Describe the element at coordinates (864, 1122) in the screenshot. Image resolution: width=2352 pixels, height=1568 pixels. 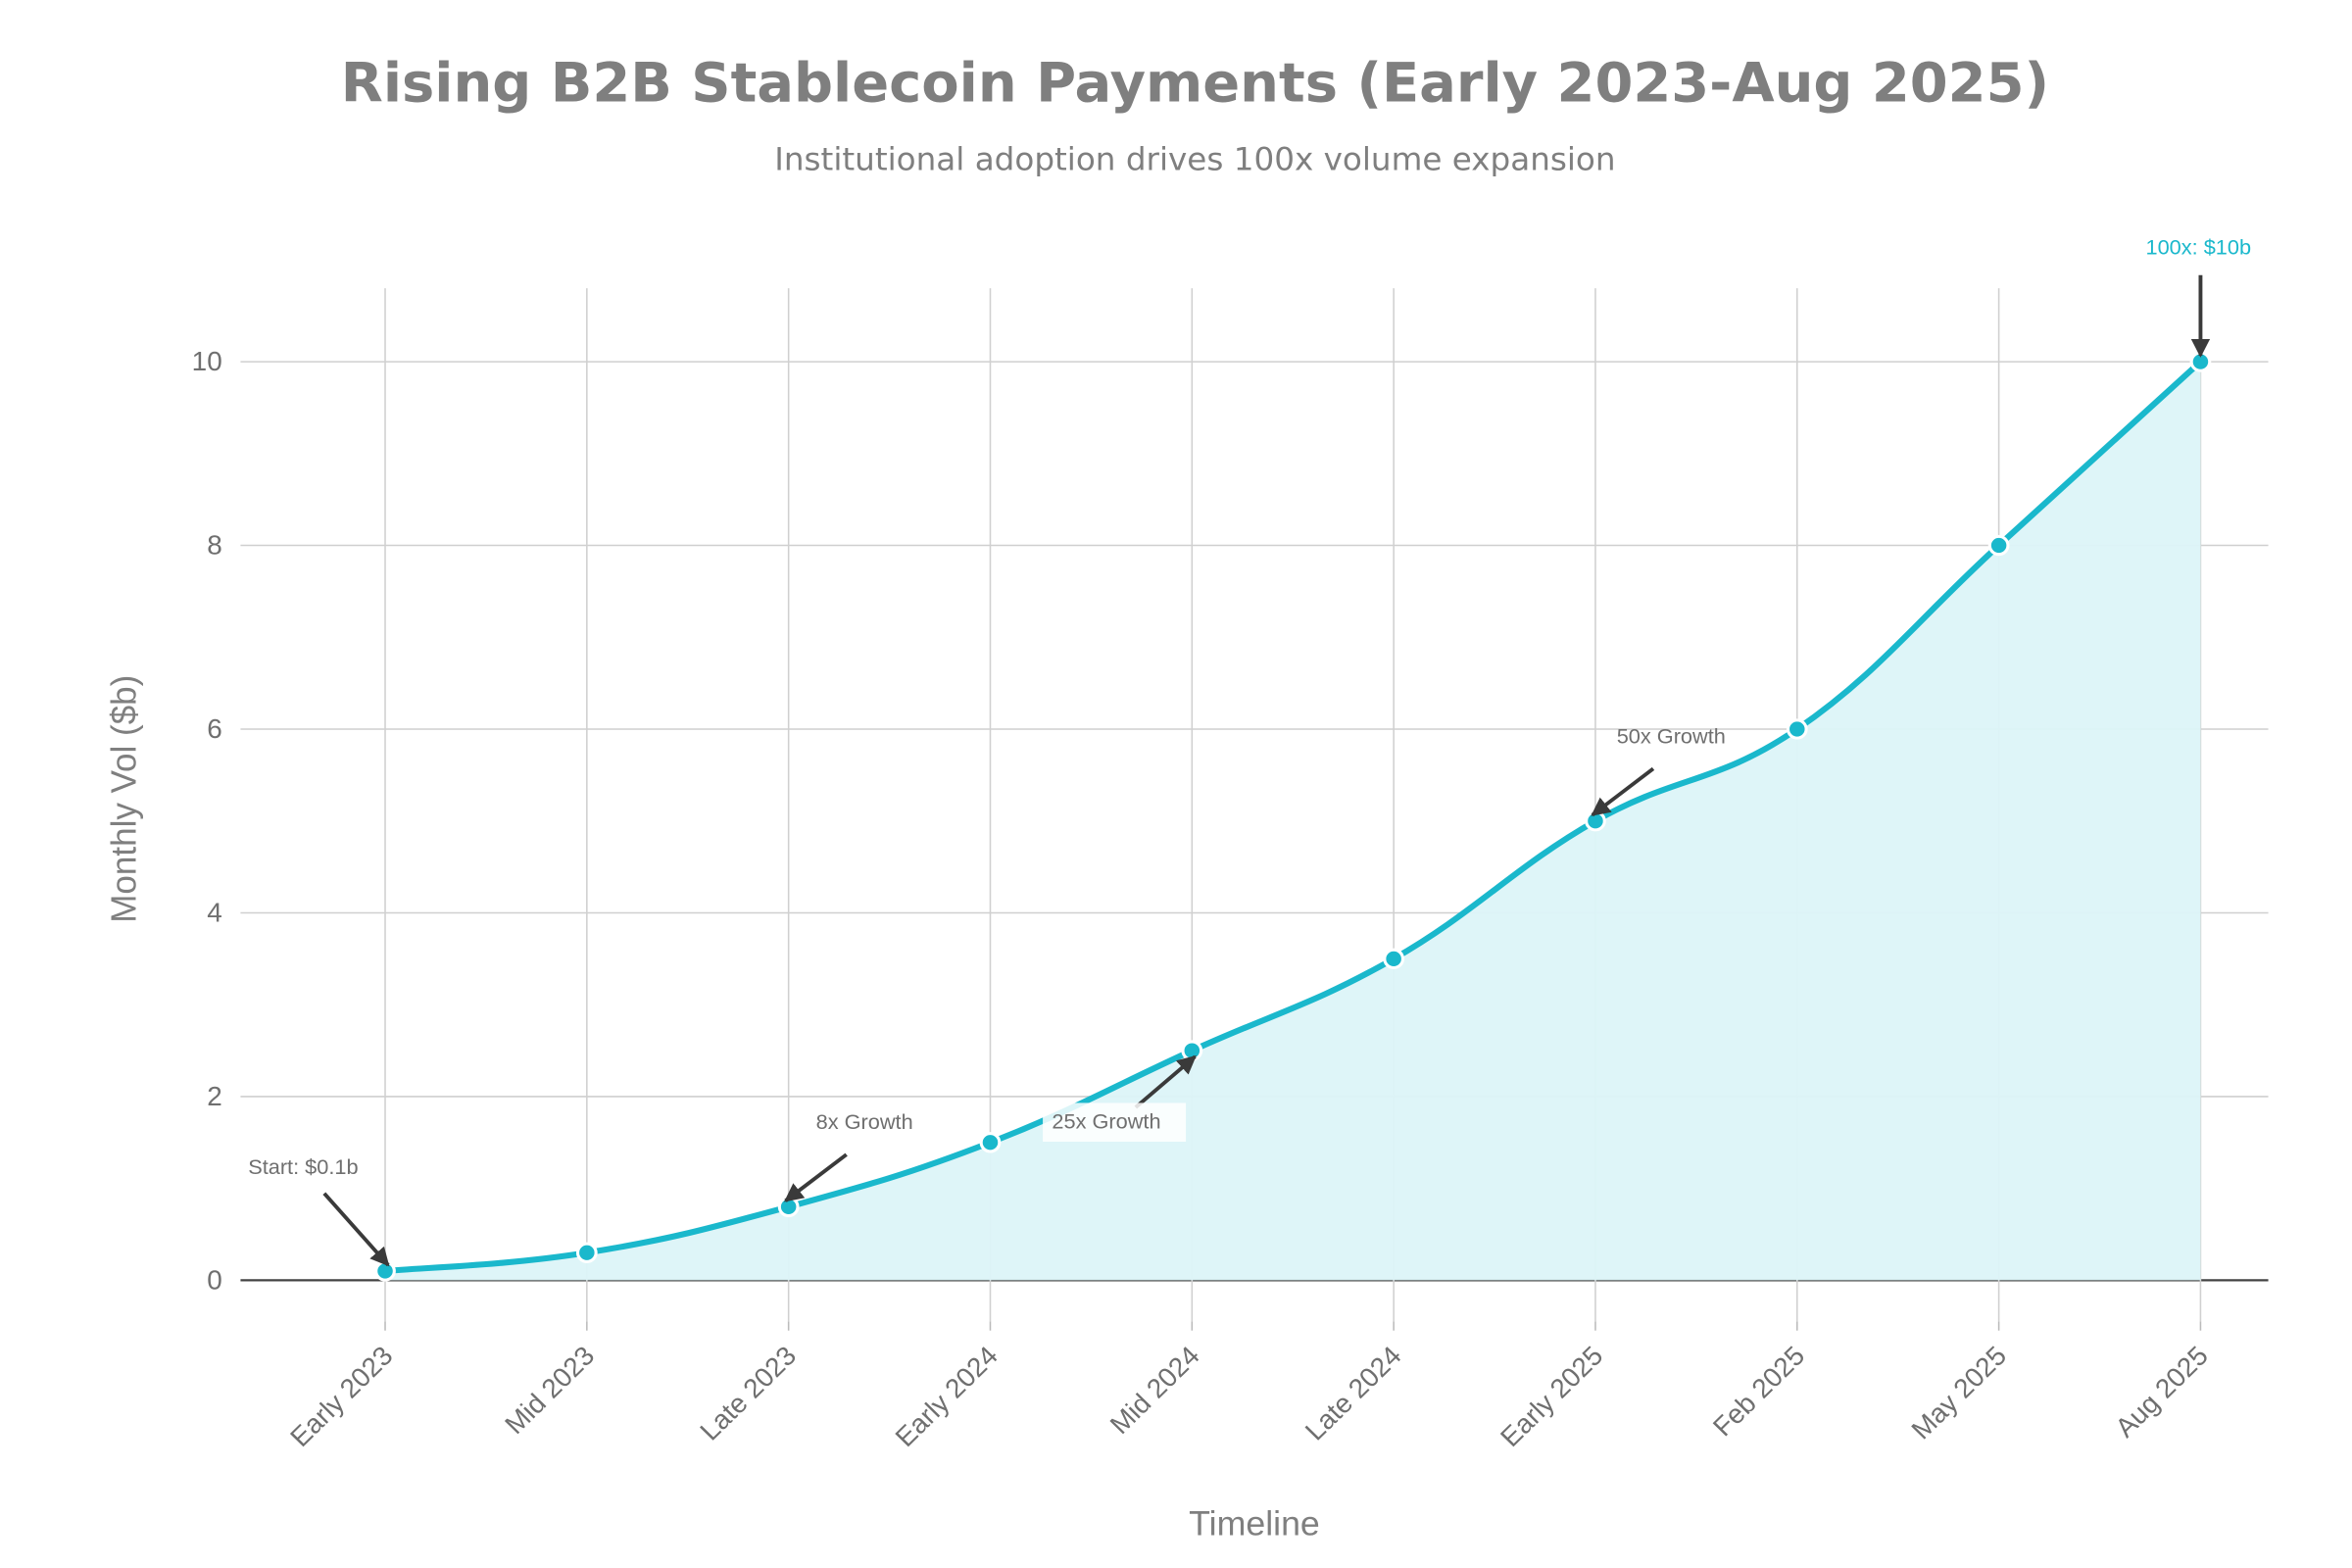
I see `annotation-label: 8x Growth` at that location.